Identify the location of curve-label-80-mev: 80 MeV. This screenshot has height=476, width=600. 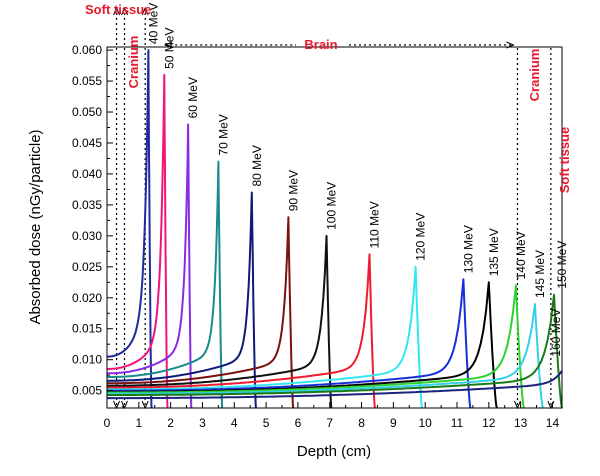
(257, 165).